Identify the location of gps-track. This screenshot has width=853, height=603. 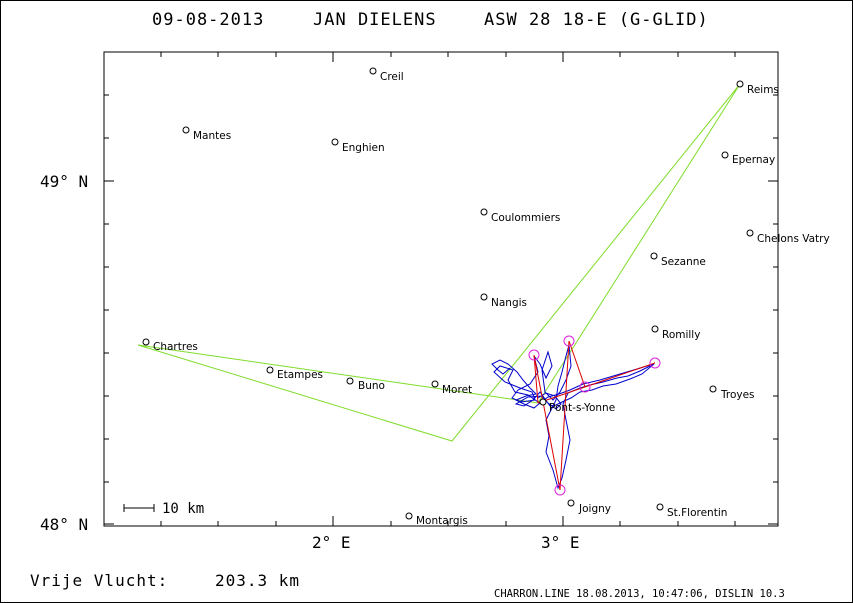
(574, 417).